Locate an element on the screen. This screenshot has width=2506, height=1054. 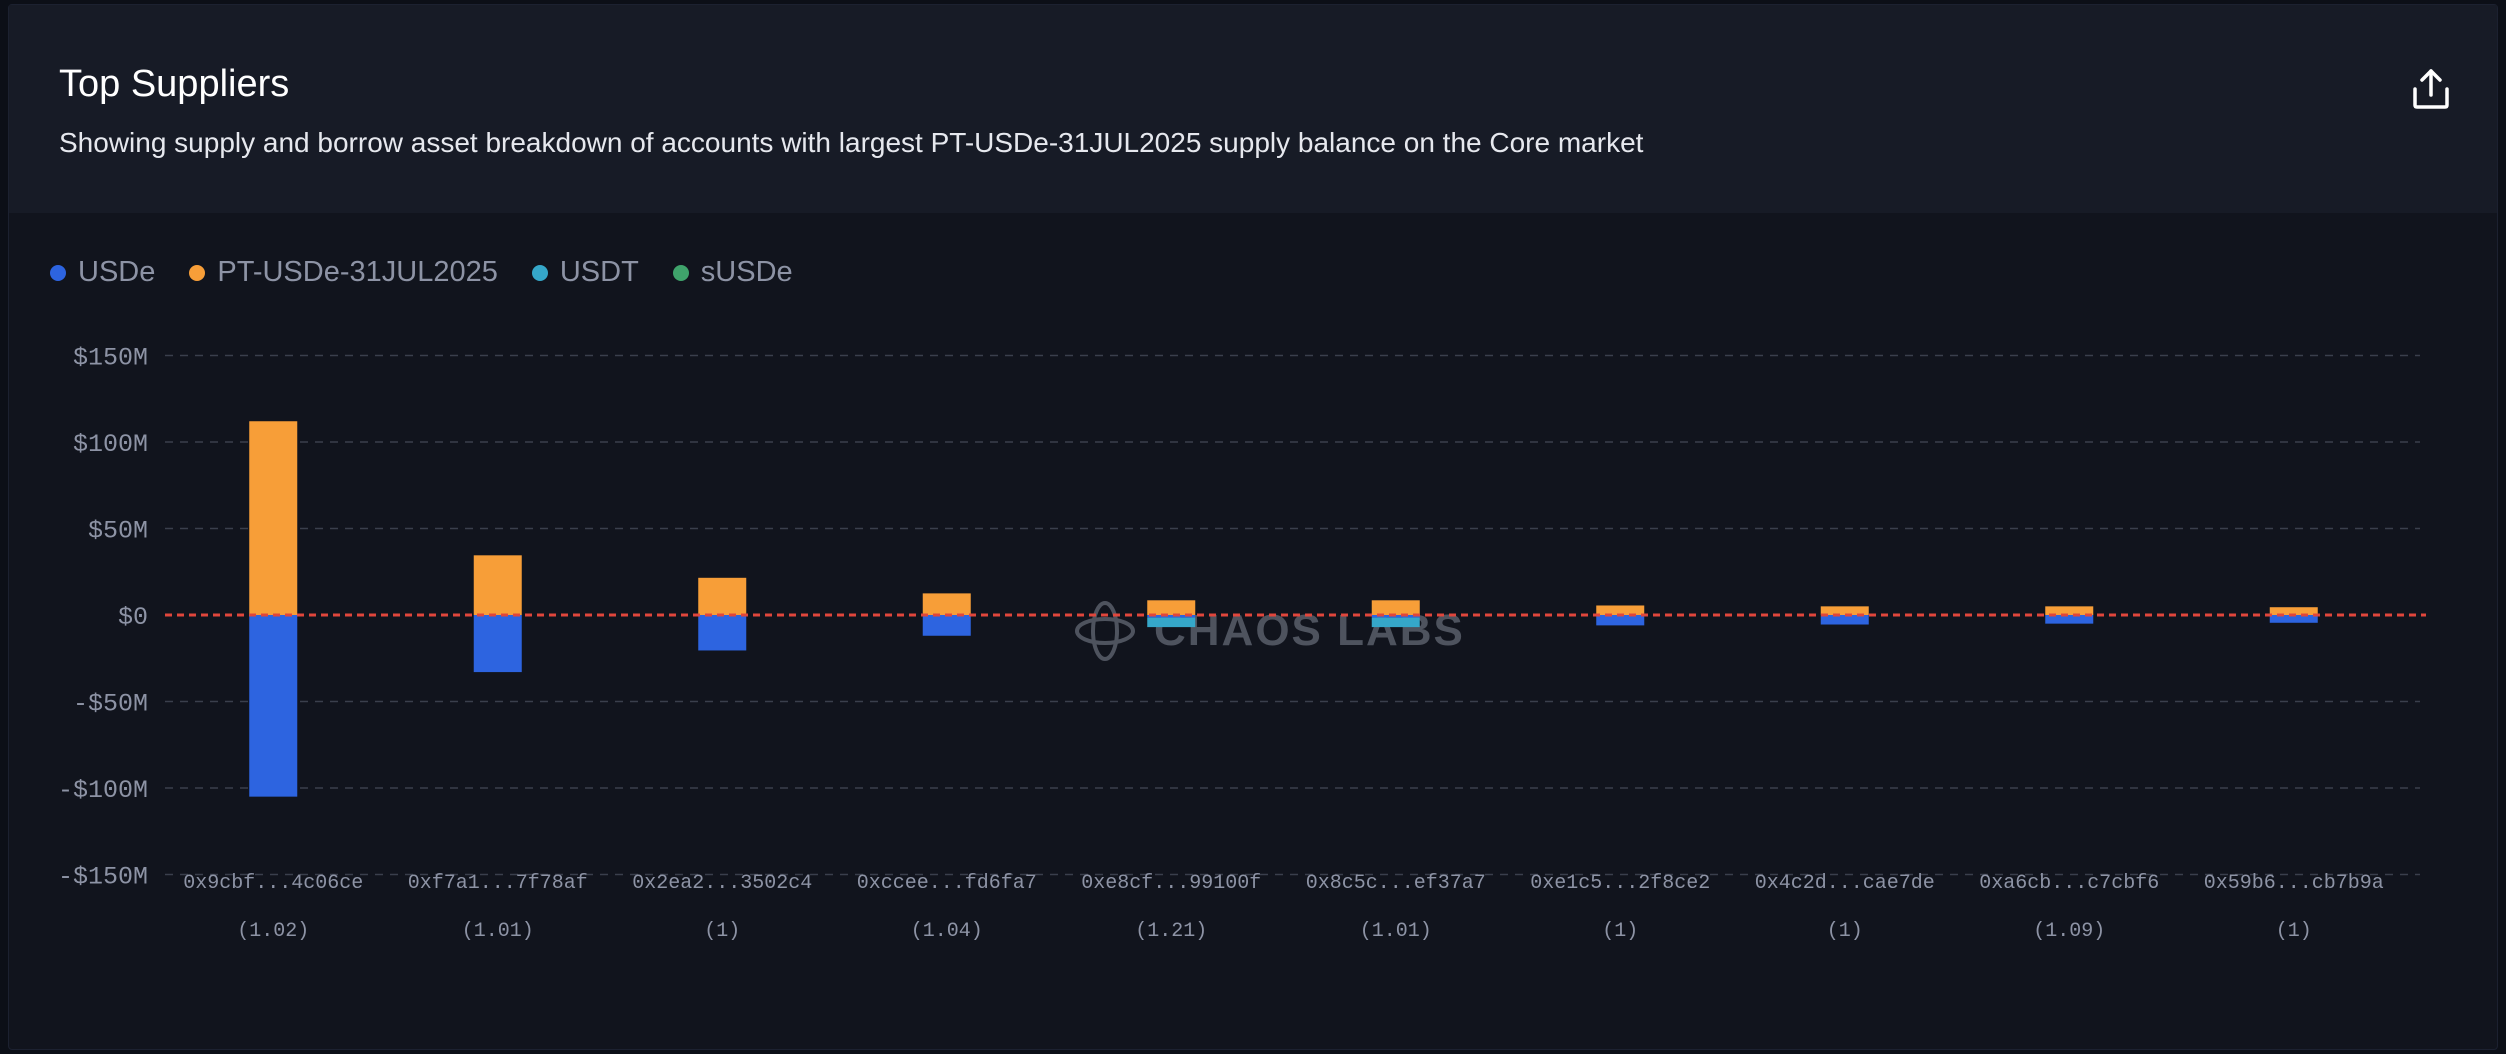
chaos-labs-logo-icon is located at coordinates (1105, 631).